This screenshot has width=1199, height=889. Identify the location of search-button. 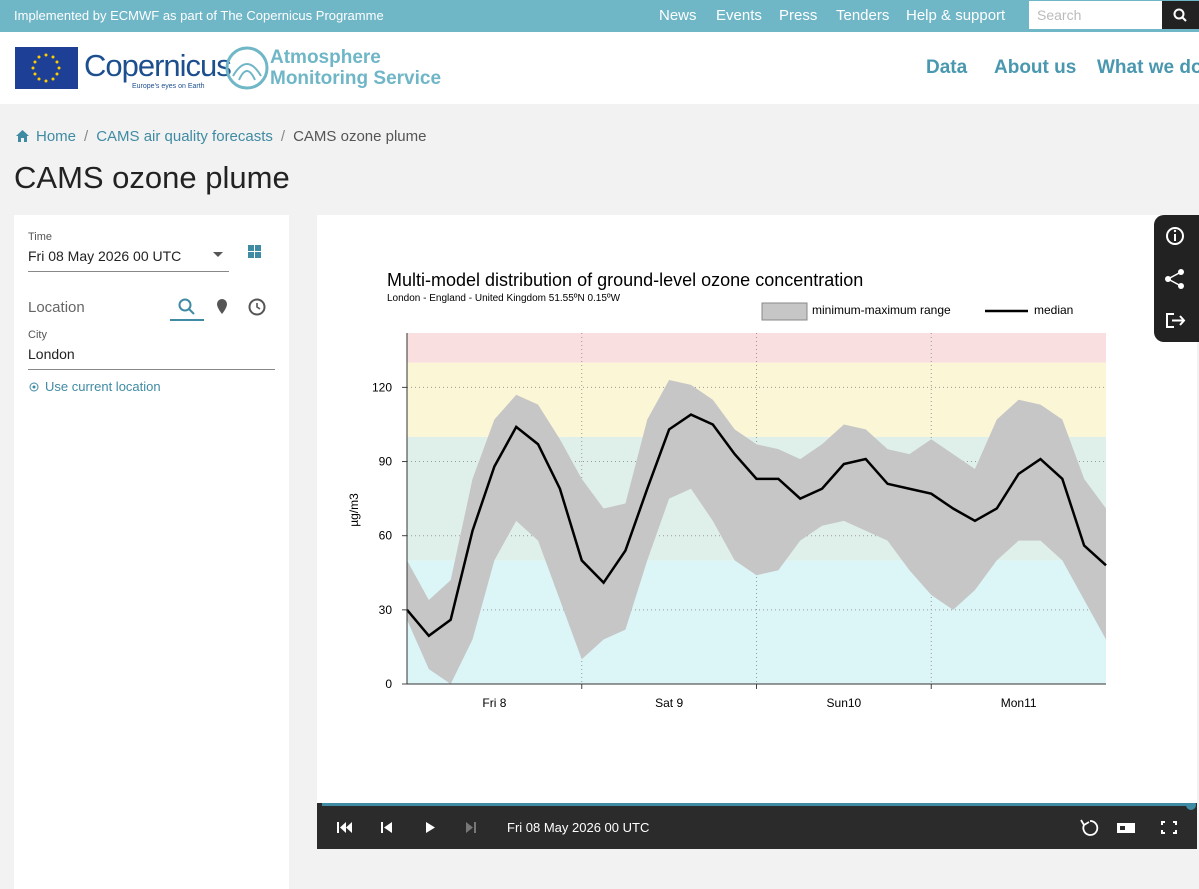
(1180, 15).